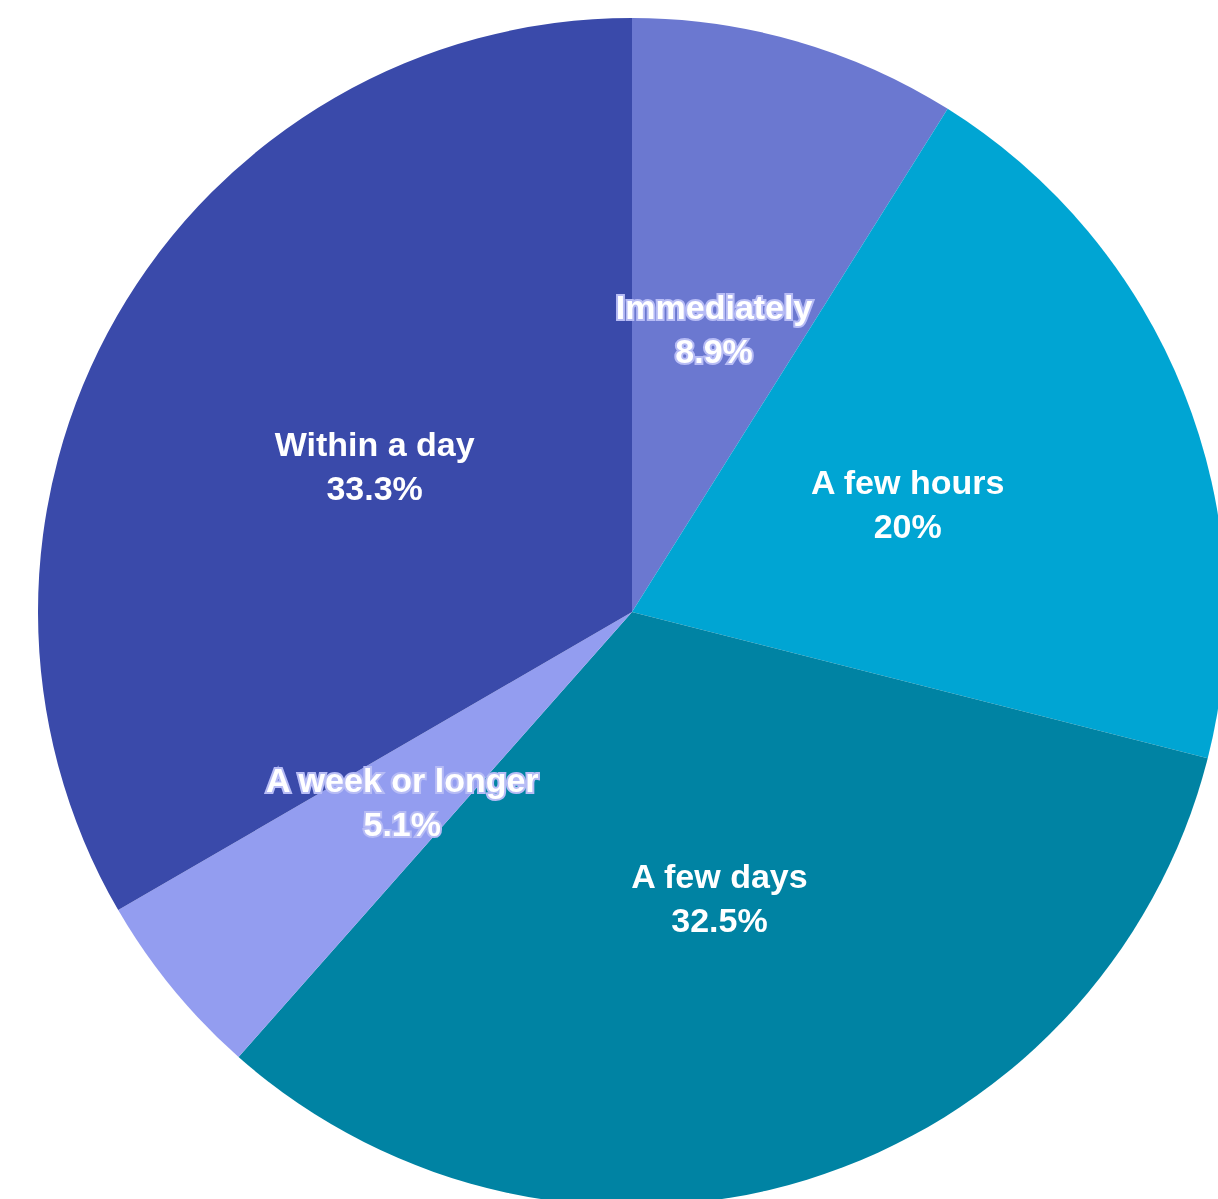 The image size is (1218, 1199). I want to click on data-label: 8.9%, so click(714, 350).